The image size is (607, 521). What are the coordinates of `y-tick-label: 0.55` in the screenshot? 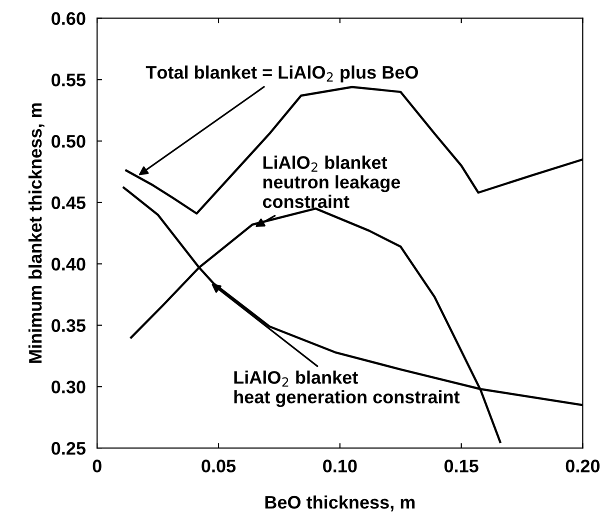 It's located at (69, 80).